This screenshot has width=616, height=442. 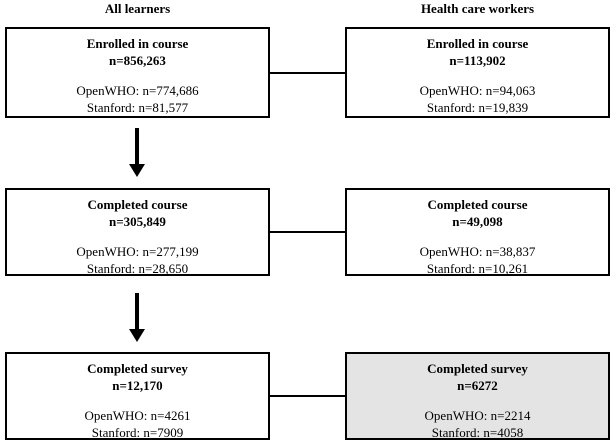 I want to click on box-openwho-count: OpenWHO: n=277,199, so click(x=137, y=251).